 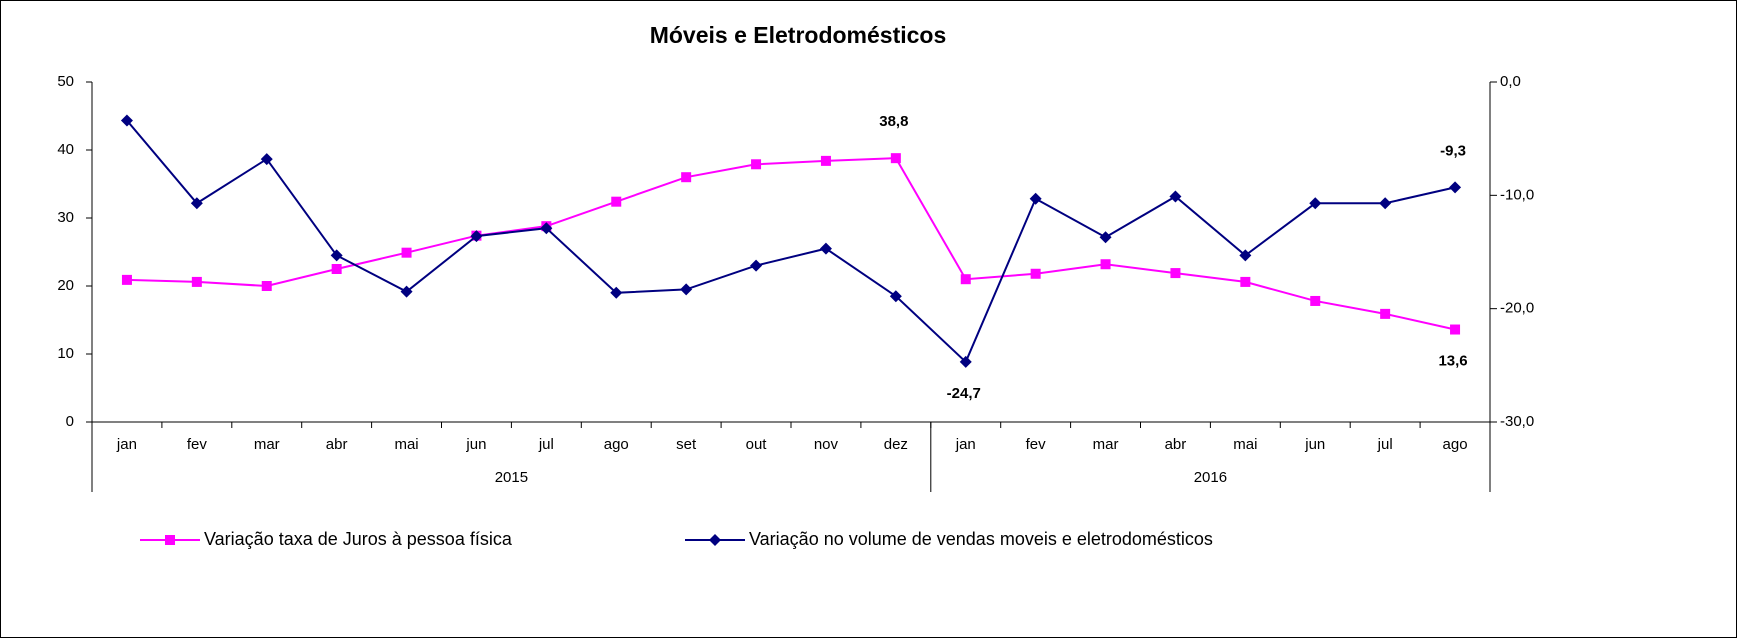 I want to click on y-tick-label: 30, so click(x=65, y=217).